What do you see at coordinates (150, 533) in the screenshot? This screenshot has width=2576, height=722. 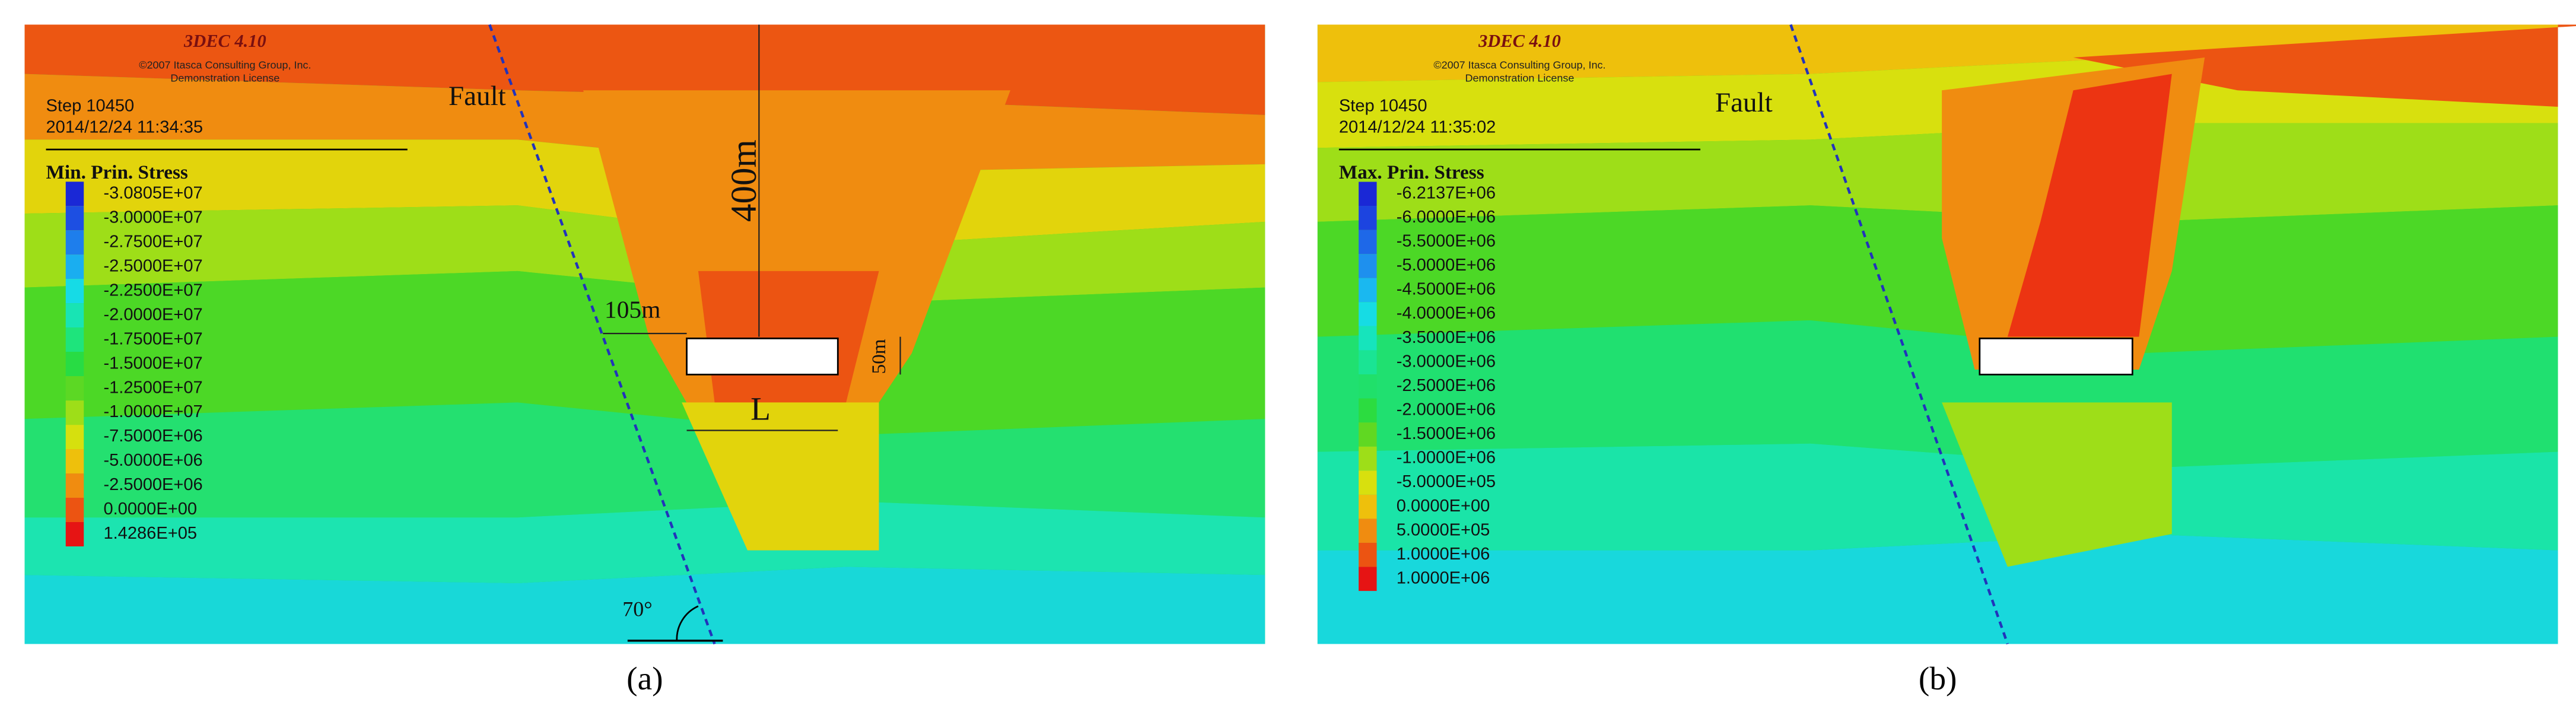 I see `legend-label: 1.4286E+05` at bounding box center [150, 533].